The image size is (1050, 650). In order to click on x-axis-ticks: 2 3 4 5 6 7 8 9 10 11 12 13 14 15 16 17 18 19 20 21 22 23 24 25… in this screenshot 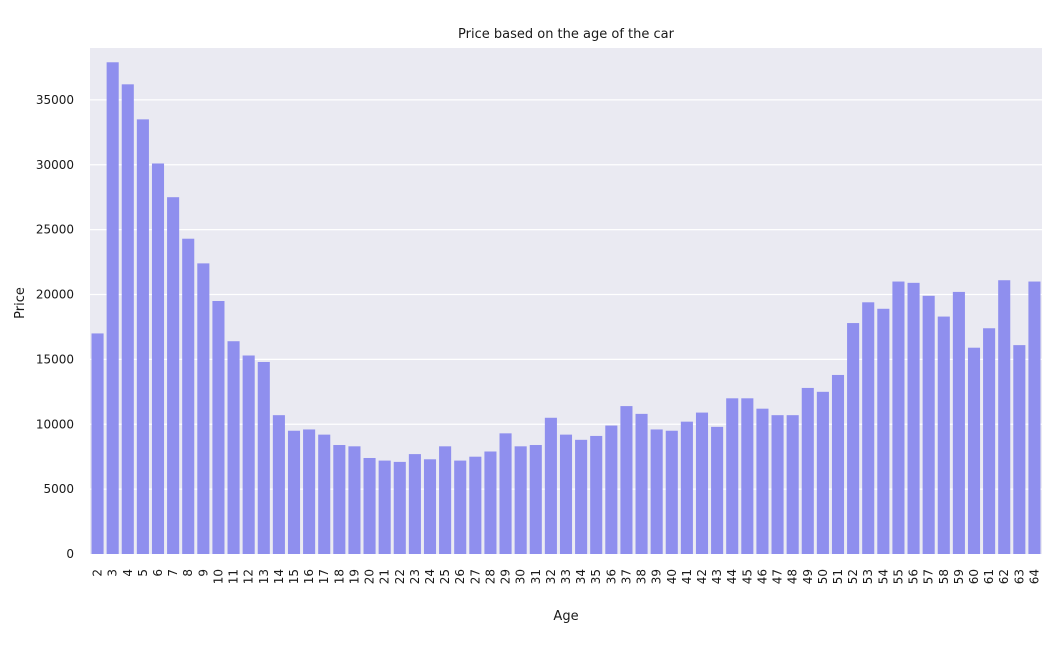, I will do `click(566, 576)`.